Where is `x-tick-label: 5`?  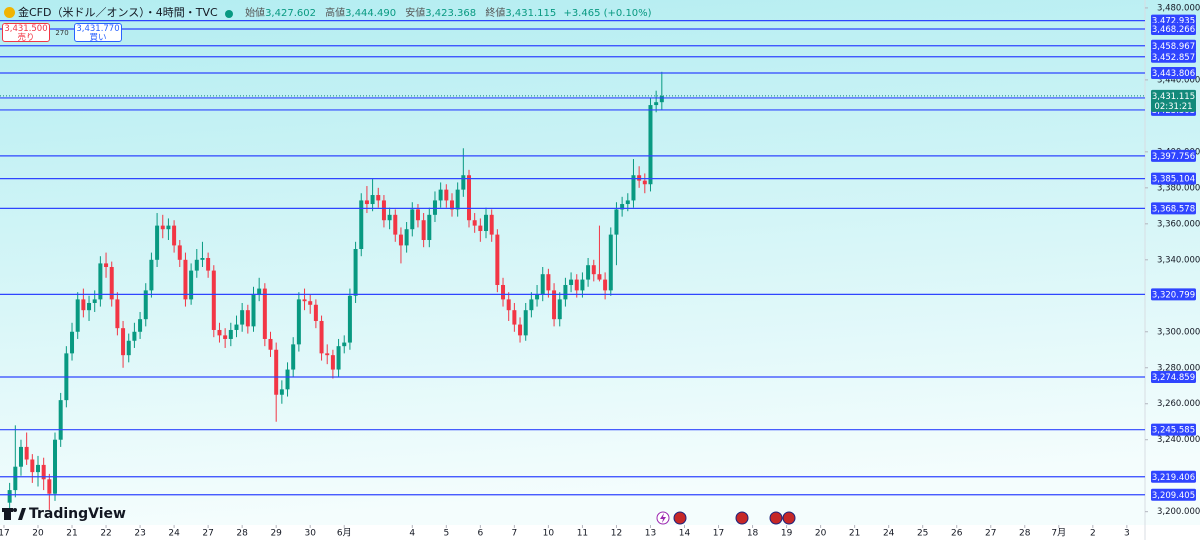 x-tick-label: 5 is located at coordinates (446, 534).